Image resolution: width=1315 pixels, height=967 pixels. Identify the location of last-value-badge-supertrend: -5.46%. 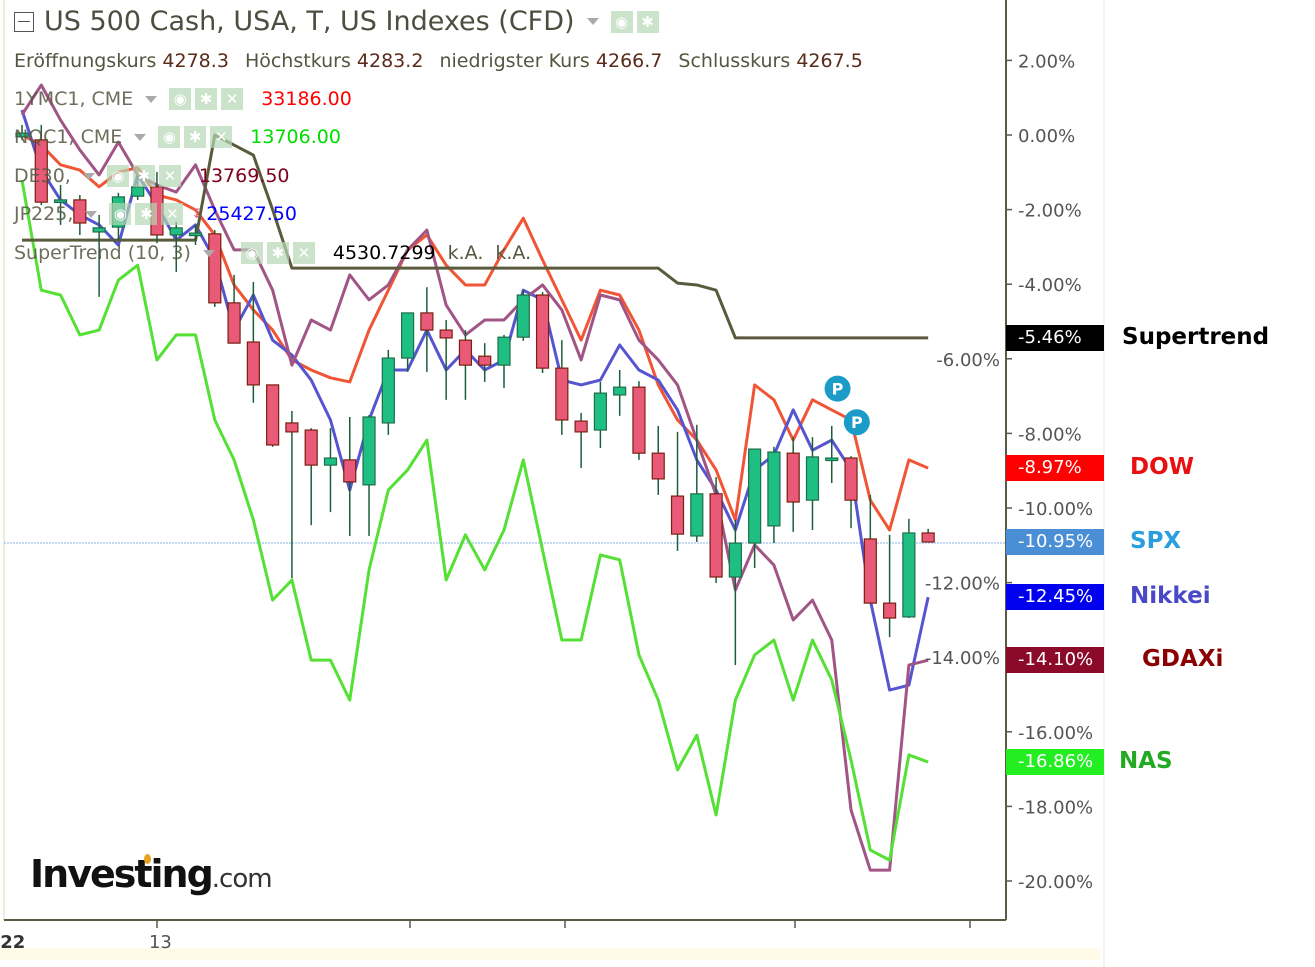
(1055, 337).